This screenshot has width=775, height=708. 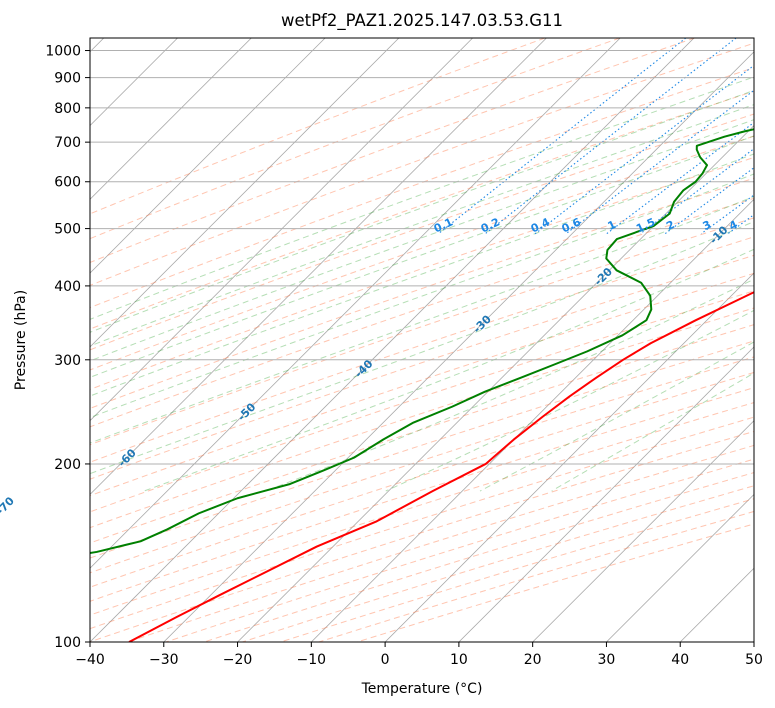 I want to click on y-tick-label: 900, so click(x=67, y=79).